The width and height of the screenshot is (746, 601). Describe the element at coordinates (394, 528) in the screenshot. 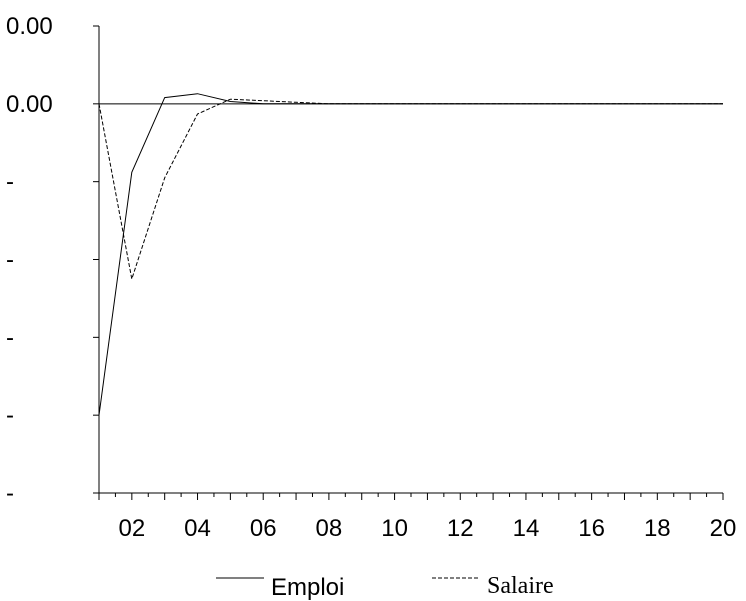

I see `x-tick-label: 10` at that location.